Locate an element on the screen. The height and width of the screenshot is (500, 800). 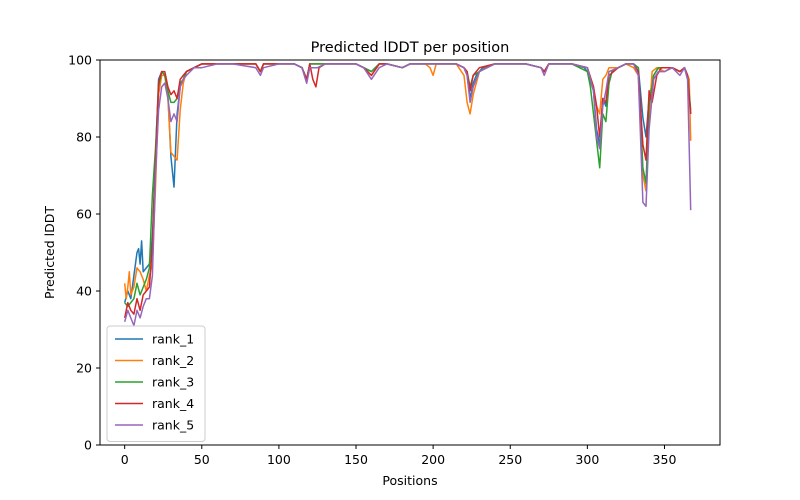
x-tick-label: 350 is located at coordinates (665, 459).